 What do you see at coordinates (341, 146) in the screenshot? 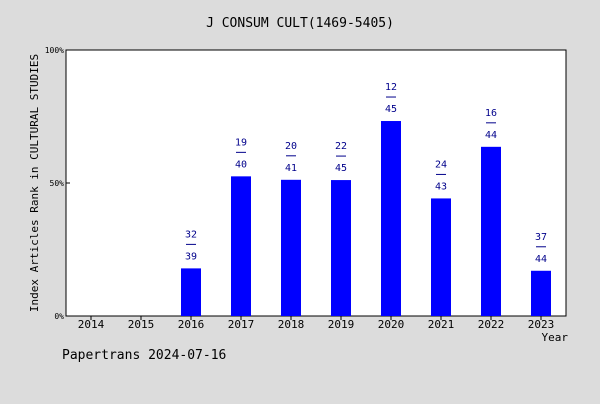
I see `rank-numerator-label: 22` at bounding box center [341, 146].